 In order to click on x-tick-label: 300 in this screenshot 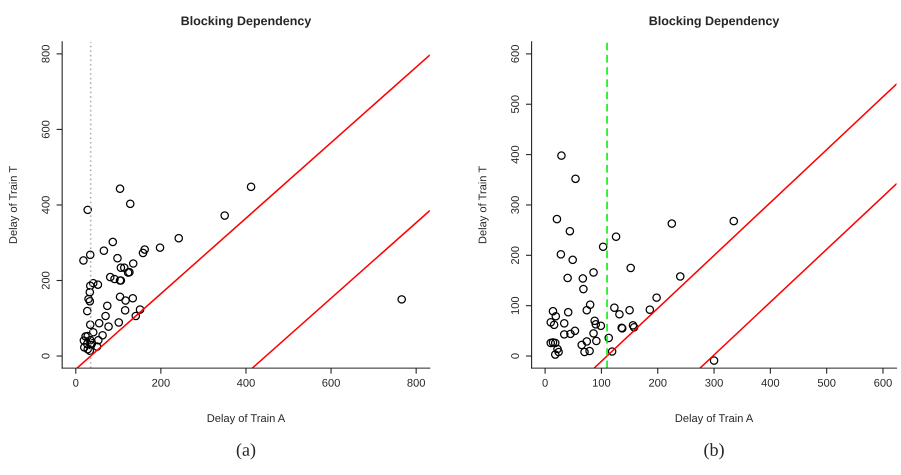, I will do `click(714, 382)`.